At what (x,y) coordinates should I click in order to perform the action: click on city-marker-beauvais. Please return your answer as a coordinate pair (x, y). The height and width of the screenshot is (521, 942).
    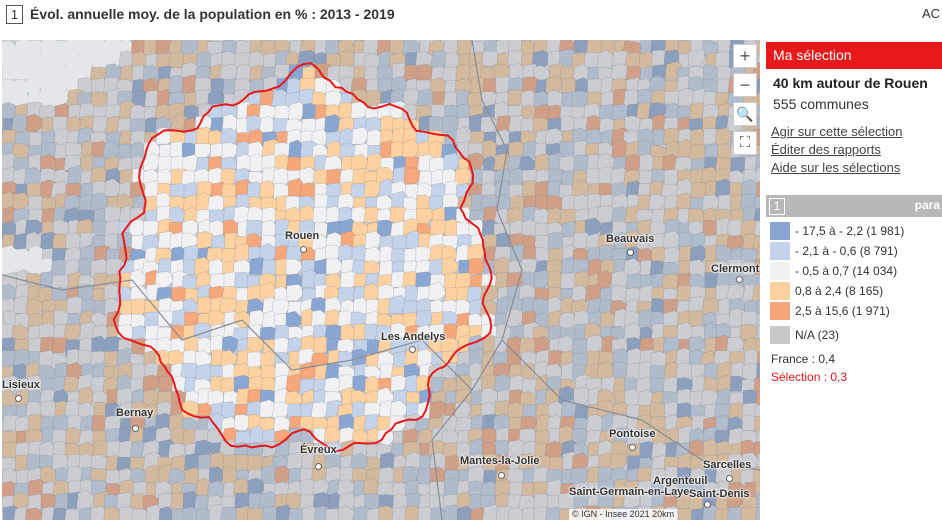
    Looking at the image, I should click on (630, 252).